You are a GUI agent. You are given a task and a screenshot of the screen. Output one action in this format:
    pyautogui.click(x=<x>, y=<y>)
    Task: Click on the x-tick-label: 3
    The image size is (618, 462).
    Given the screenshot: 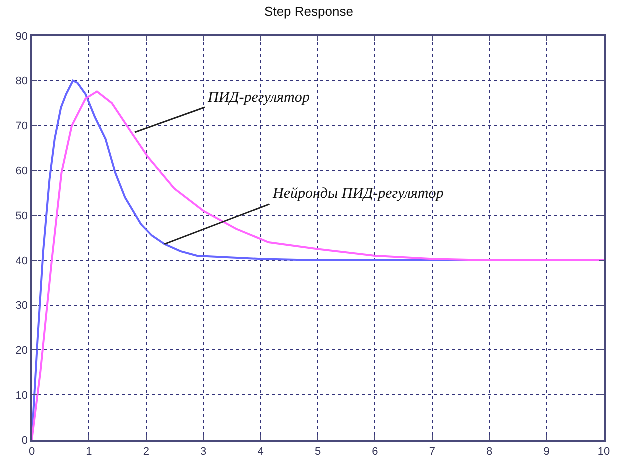 What is the action you would take?
    pyautogui.click(x=203, y=452)
    